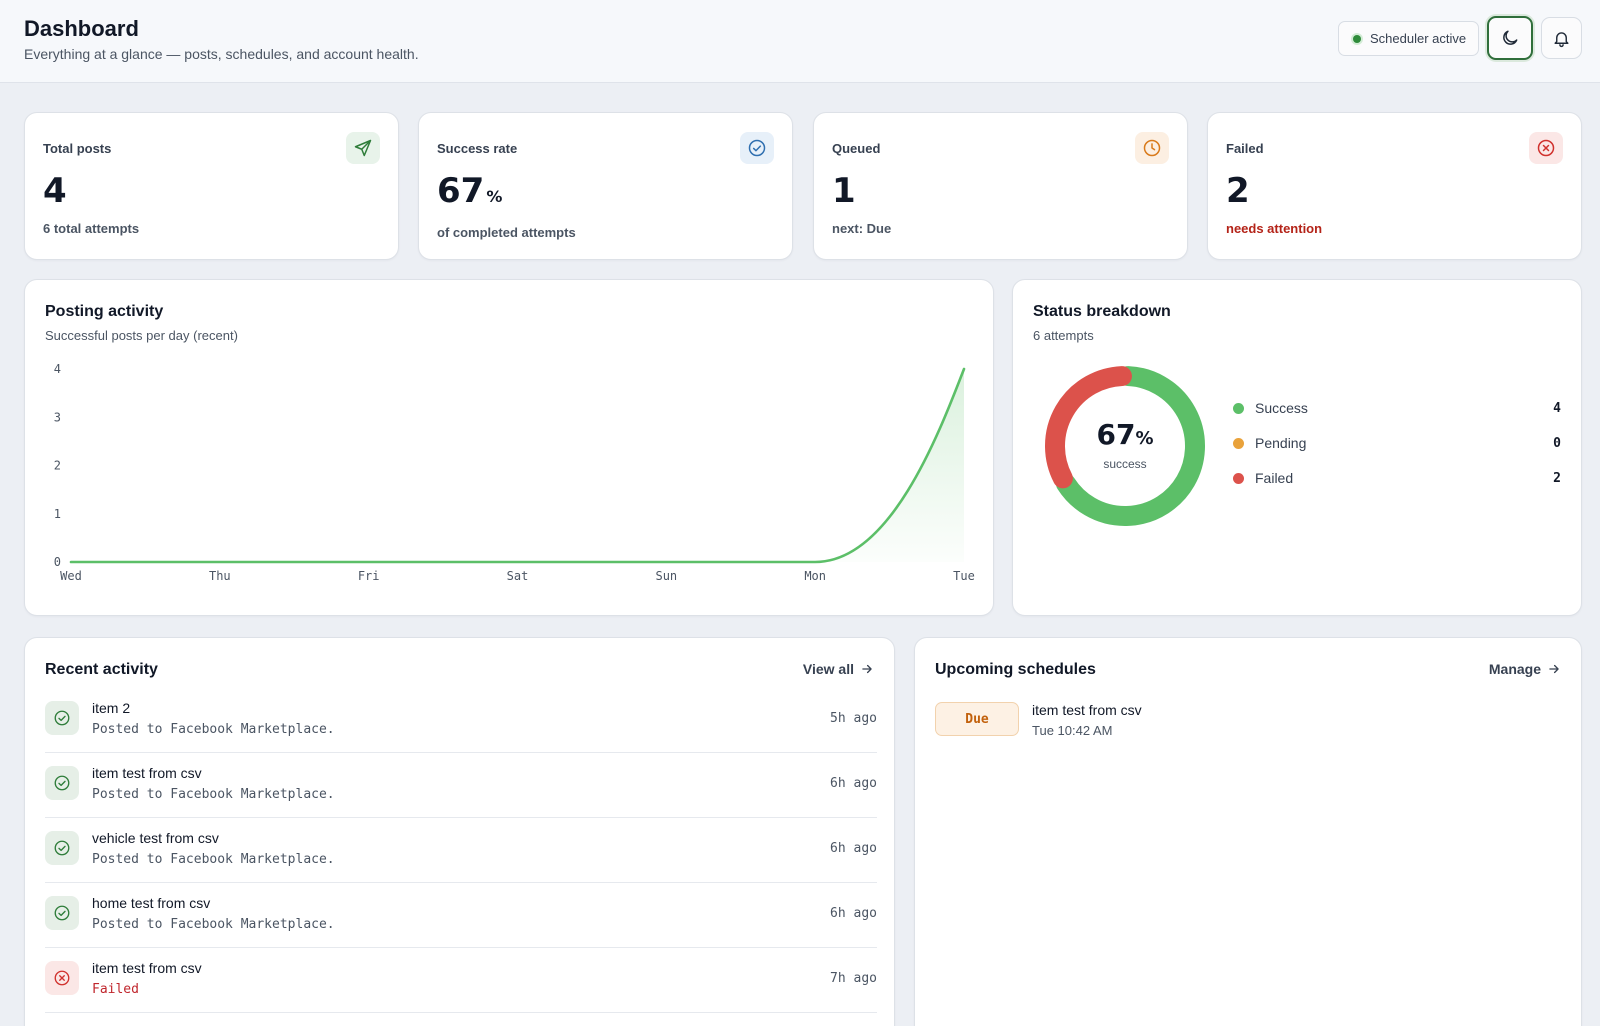  What do you see at coordinates (1124, 434) in the screenshot?
I see `donut-center-value: 67%` at bounding box center [1124, 434].